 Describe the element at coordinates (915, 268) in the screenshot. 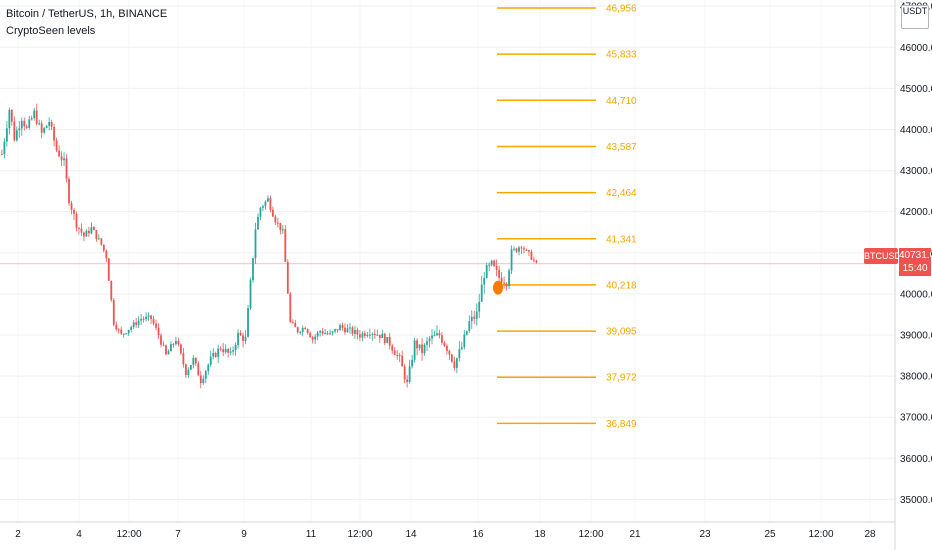

I see `bar-countdown: 15:40` at that location.